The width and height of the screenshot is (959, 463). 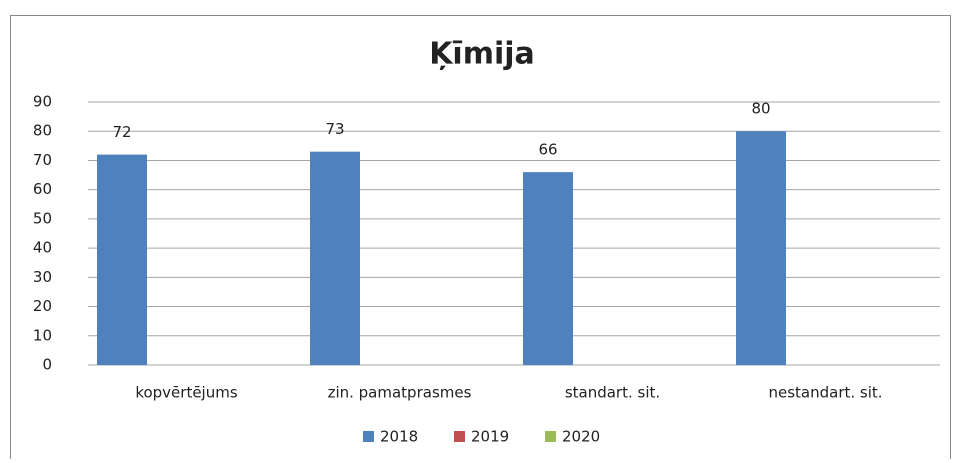 I want to click on x-tick-label: zin. pamatprasmes, so click(x=400, y=393).